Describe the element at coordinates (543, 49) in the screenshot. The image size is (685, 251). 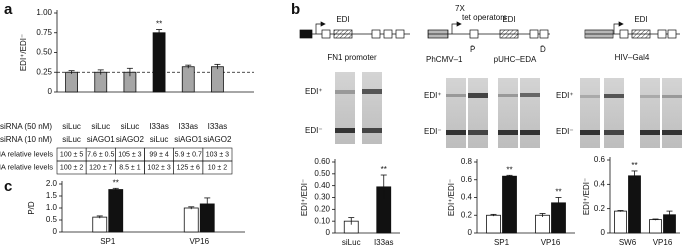
I see `primer-label: D̄` at that location.